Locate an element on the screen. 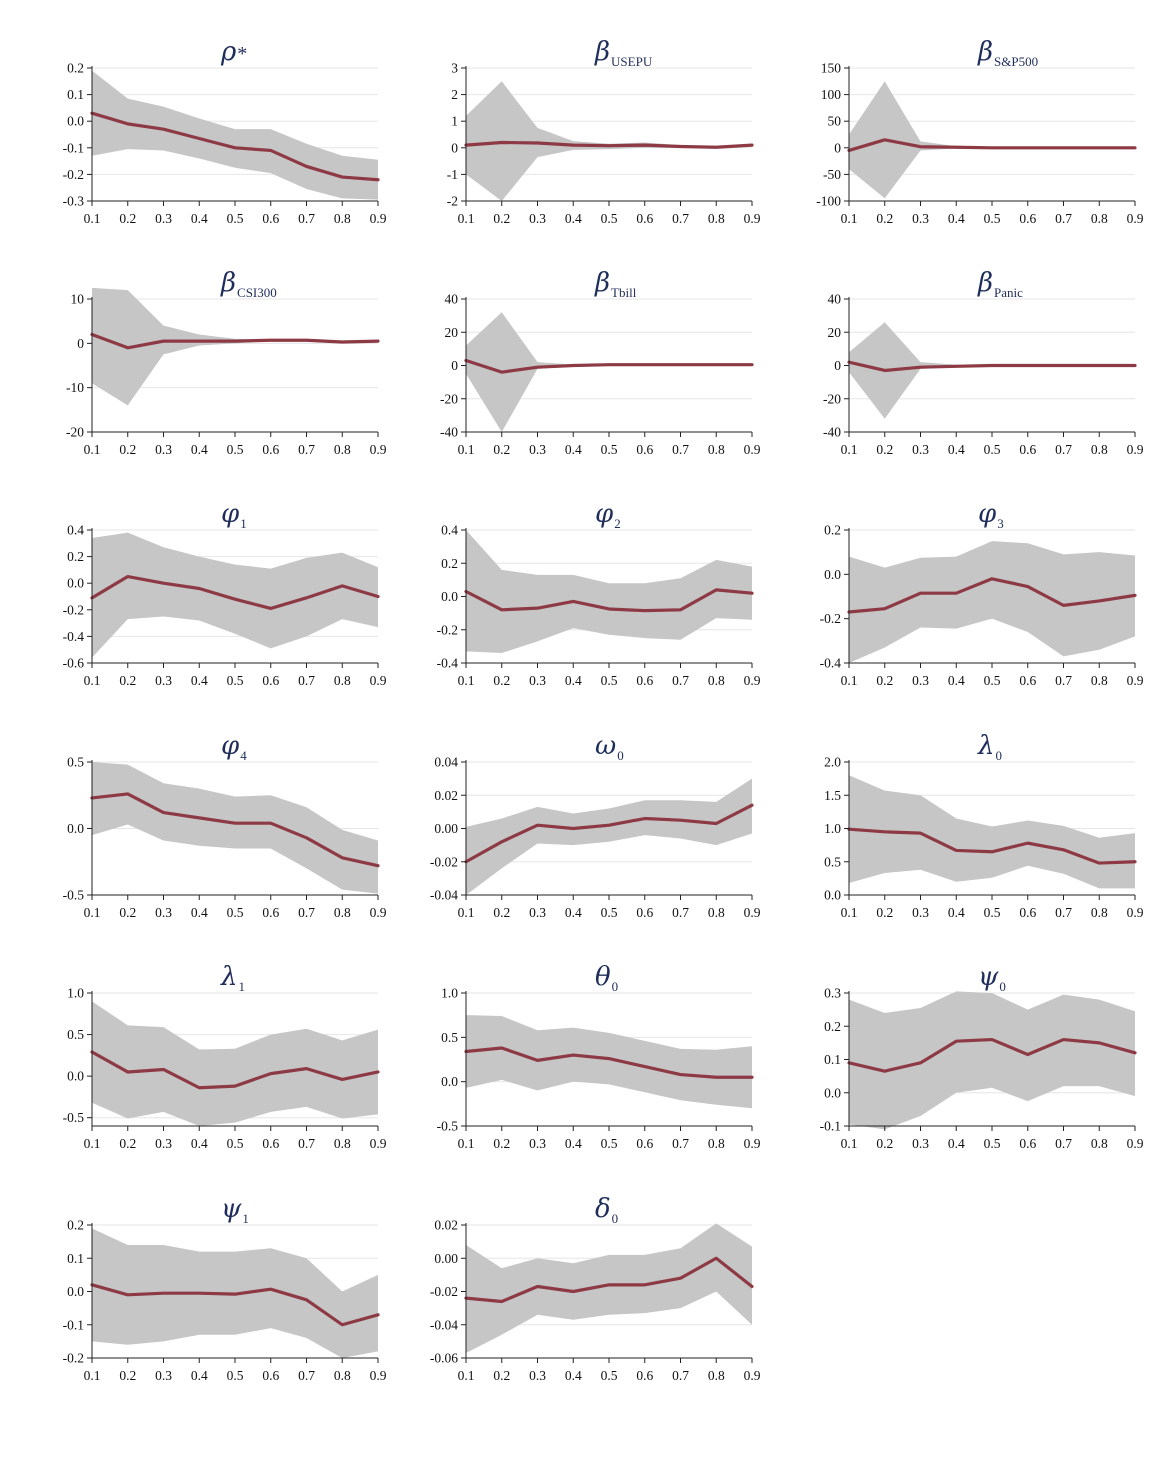  y-tick-label: 0.02 is located at coordinates (446, 795).